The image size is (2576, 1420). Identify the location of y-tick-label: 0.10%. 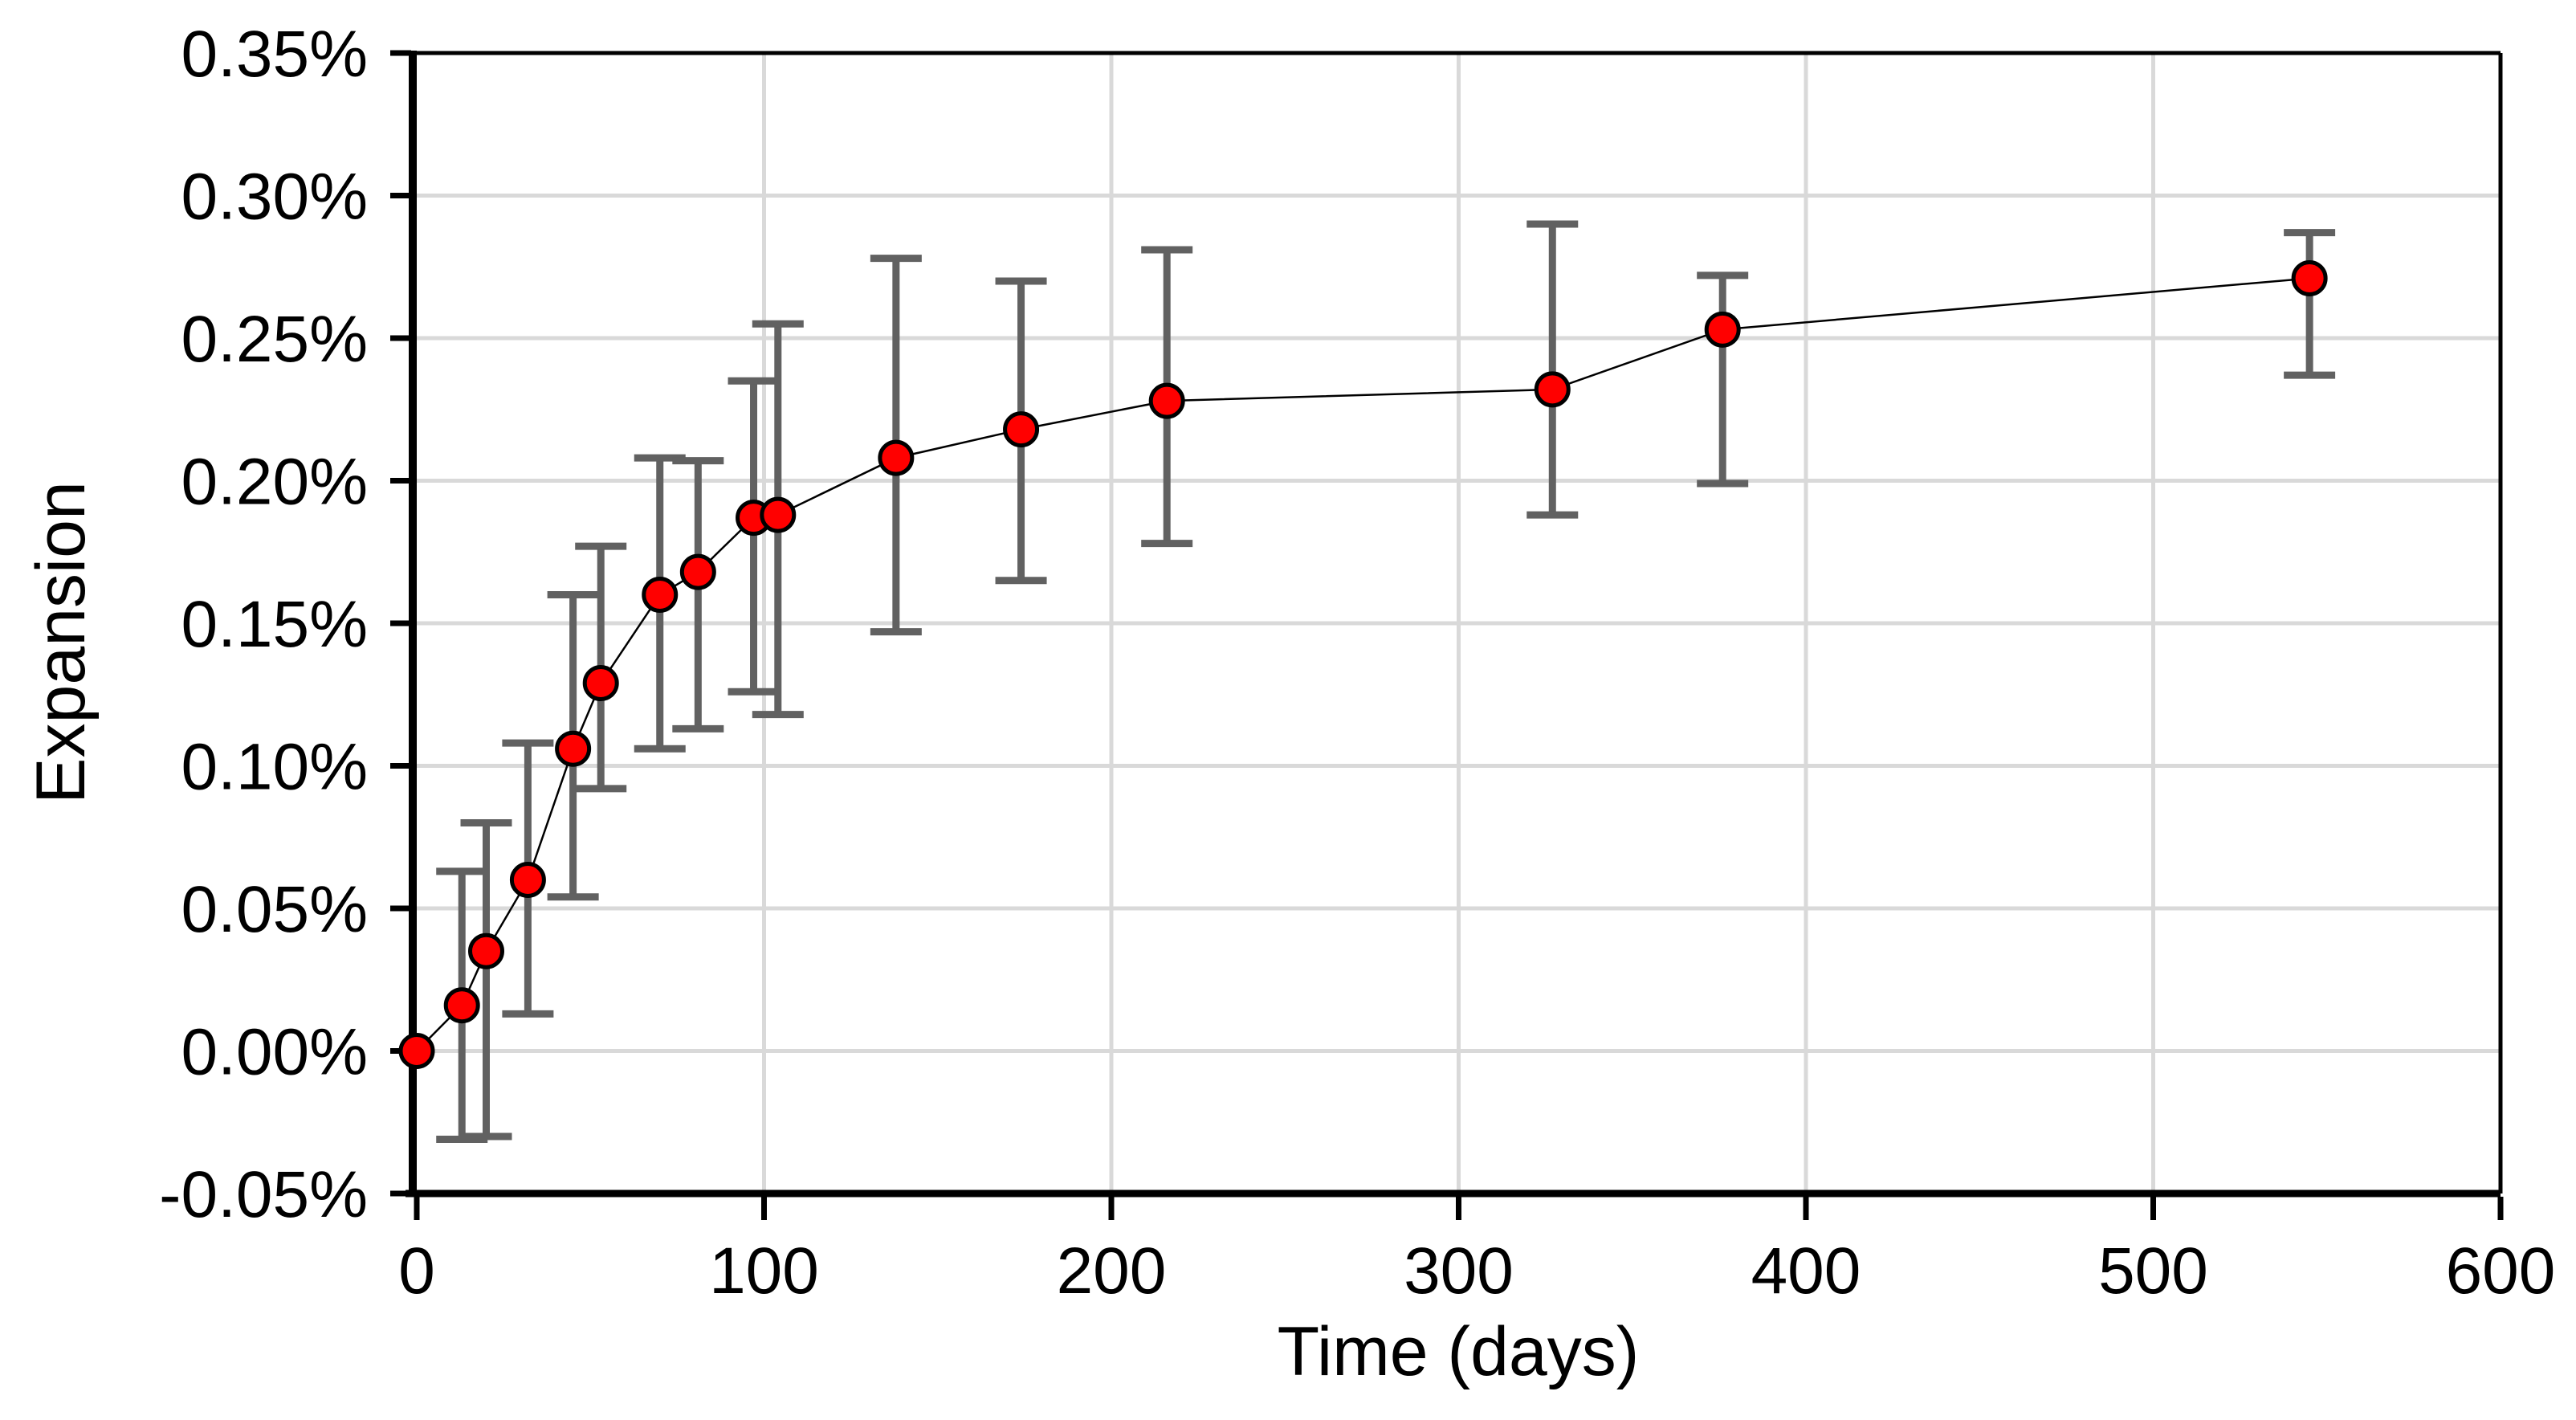
(274, 767).